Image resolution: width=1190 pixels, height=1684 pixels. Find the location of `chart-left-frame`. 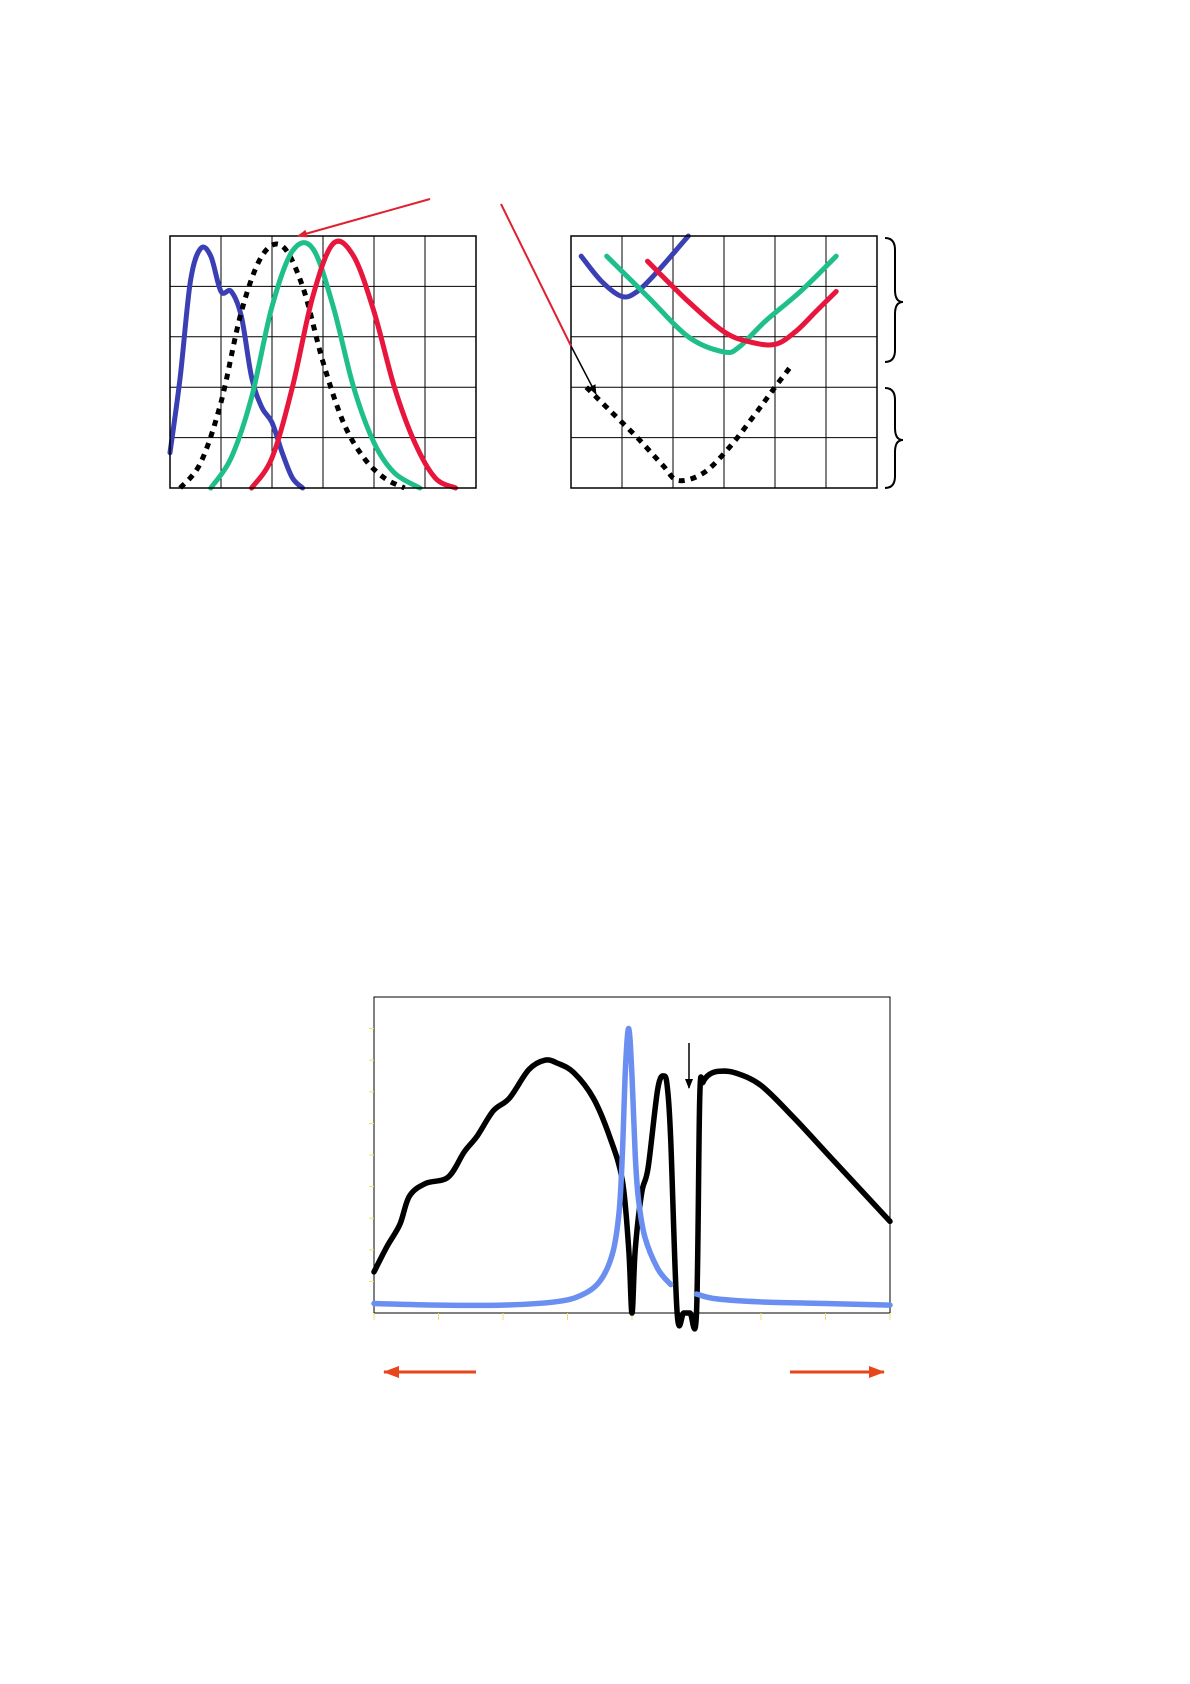

chart-left-frame is located at coordinates (323, 362).